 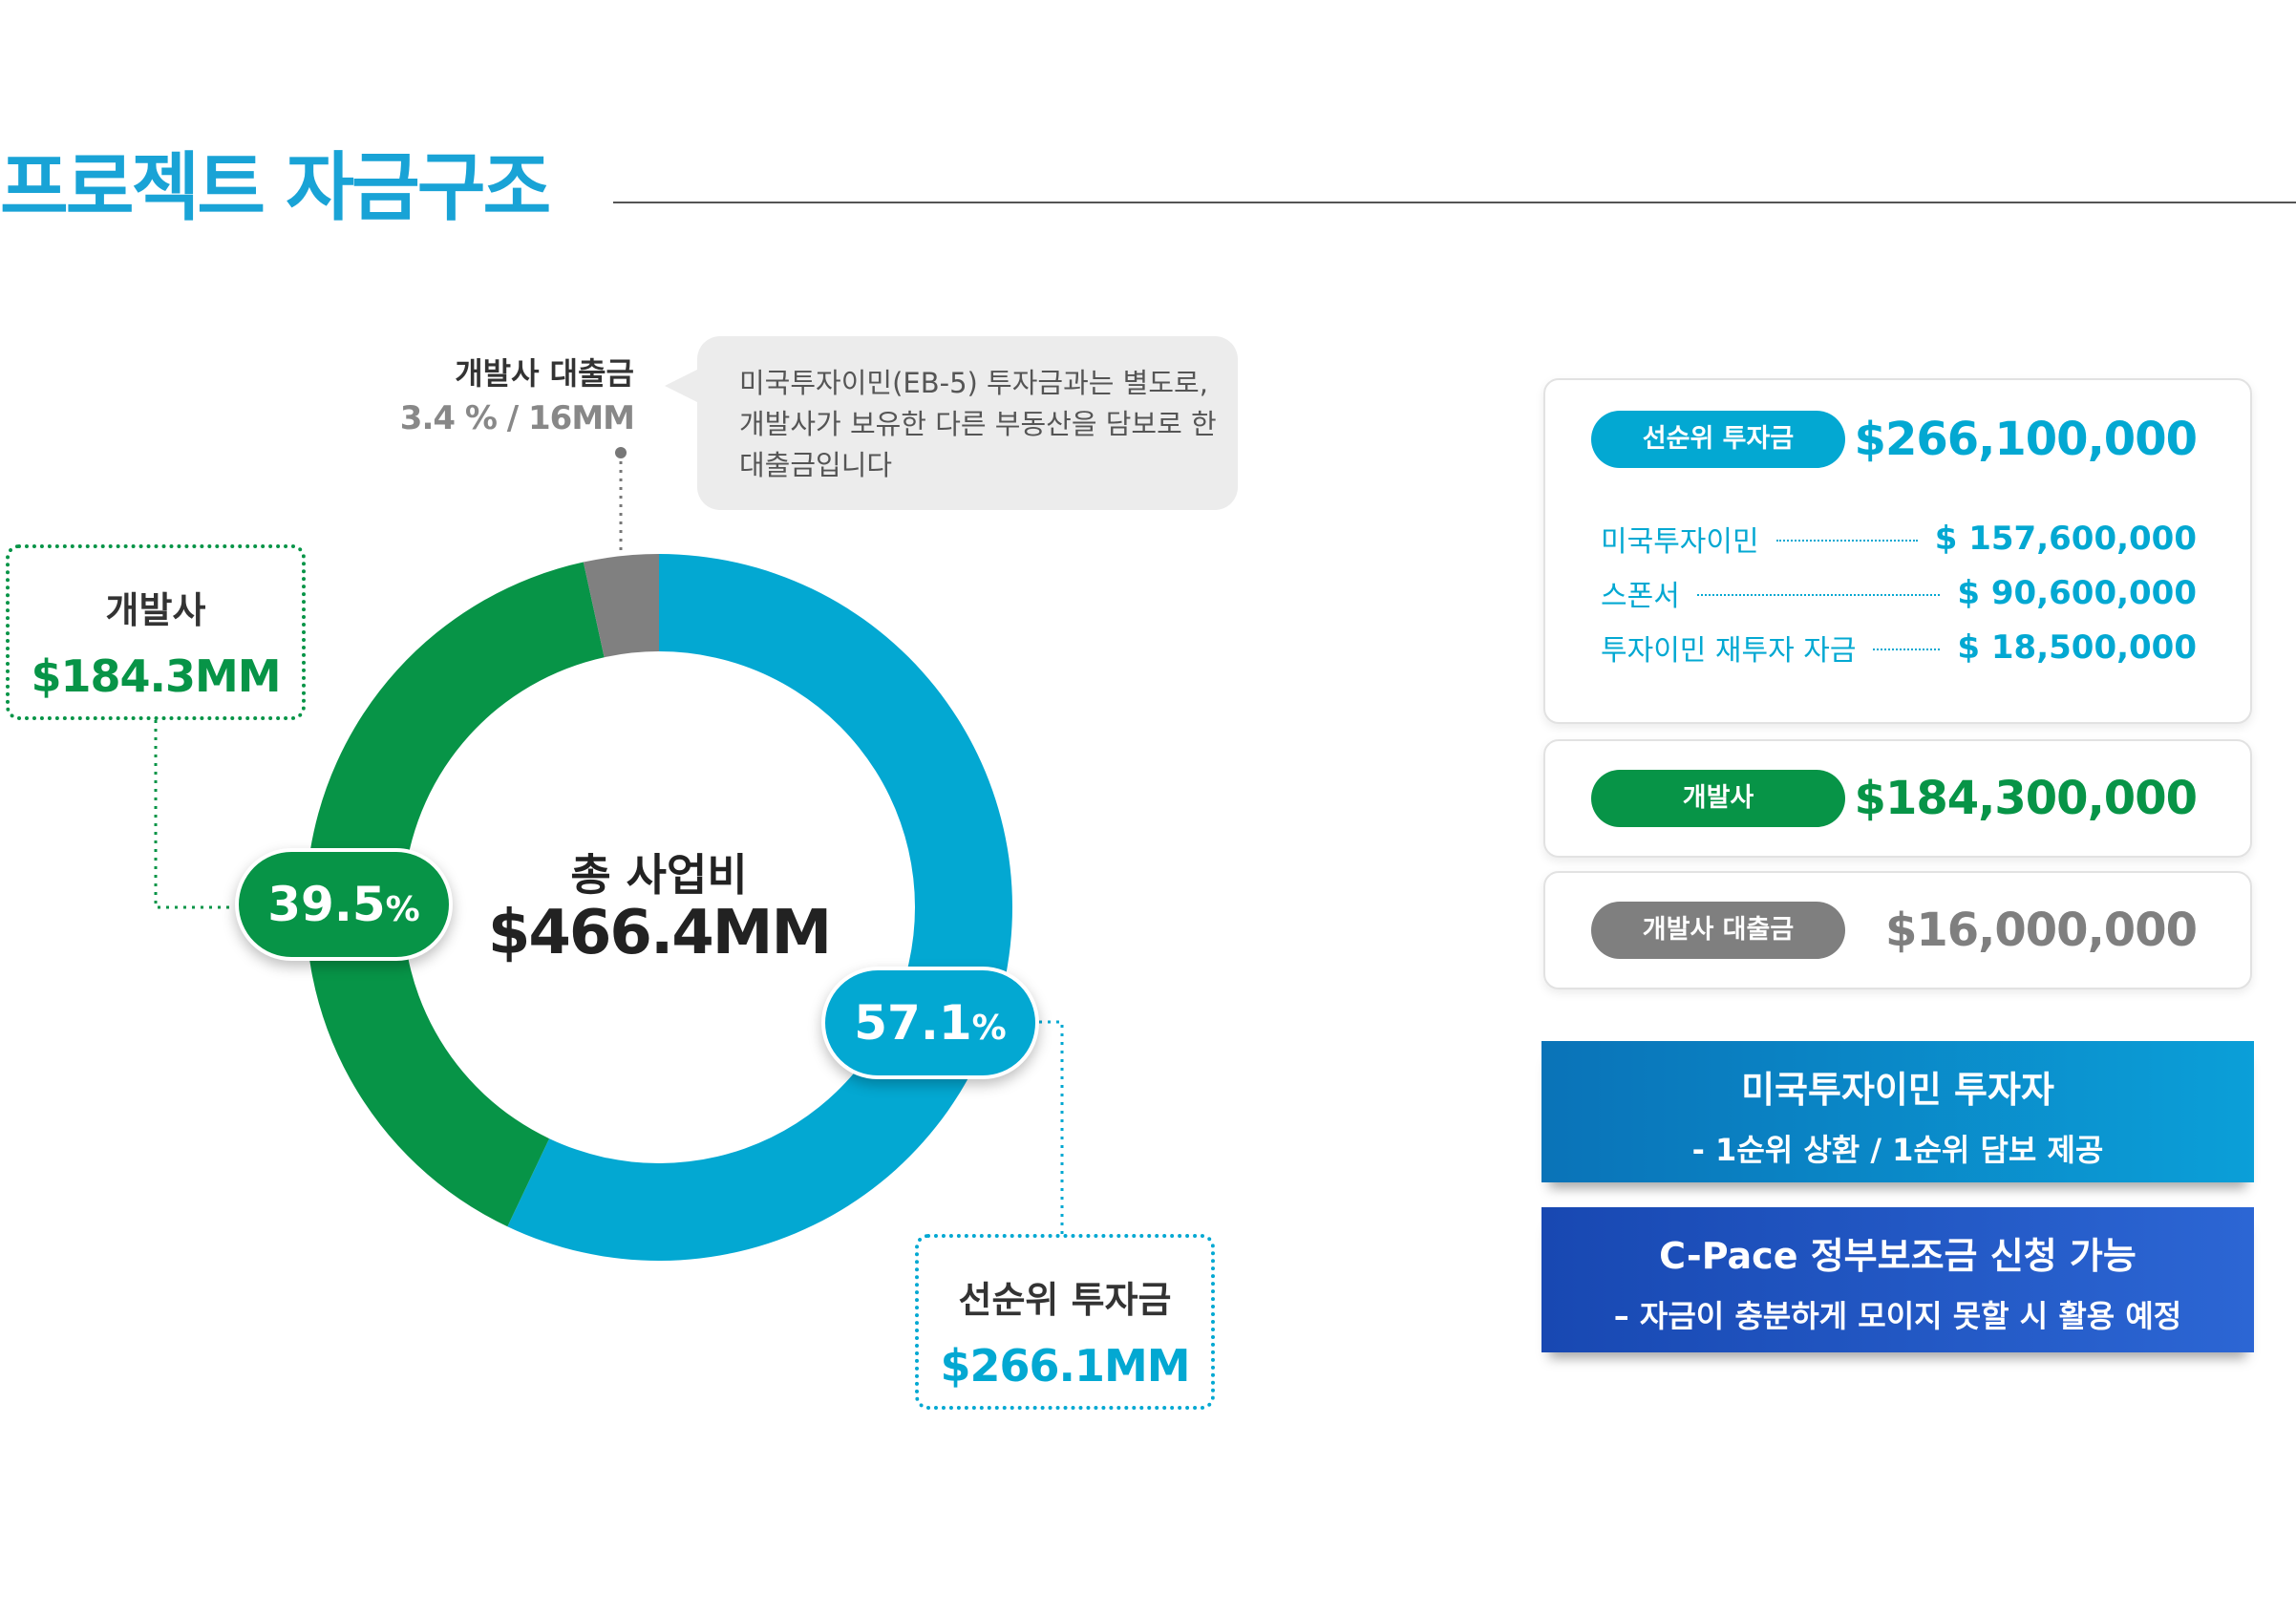 What do you see at coordinates (544, 374) in the screenshot?
I see `loan-slice-label: 개발사 대출금` at bounding box center [544, 374].